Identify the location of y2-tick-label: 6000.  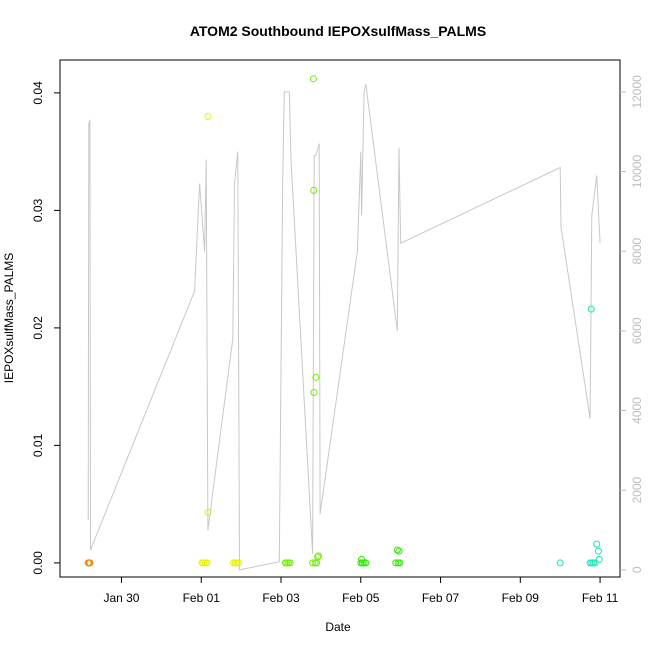
(637, 330).